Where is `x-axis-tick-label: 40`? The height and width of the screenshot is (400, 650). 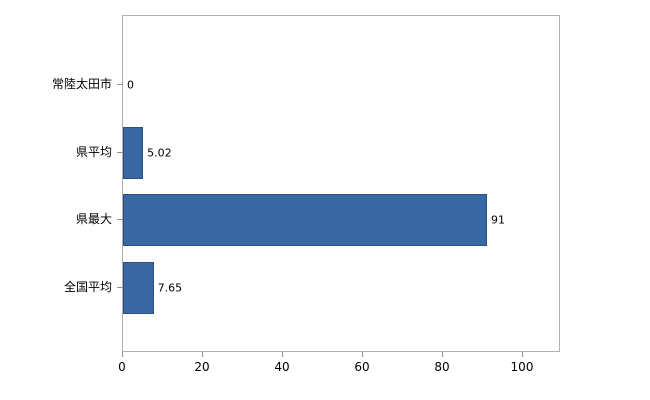 x-axis-tick-label: 40 is located at coordinates (282, 367).